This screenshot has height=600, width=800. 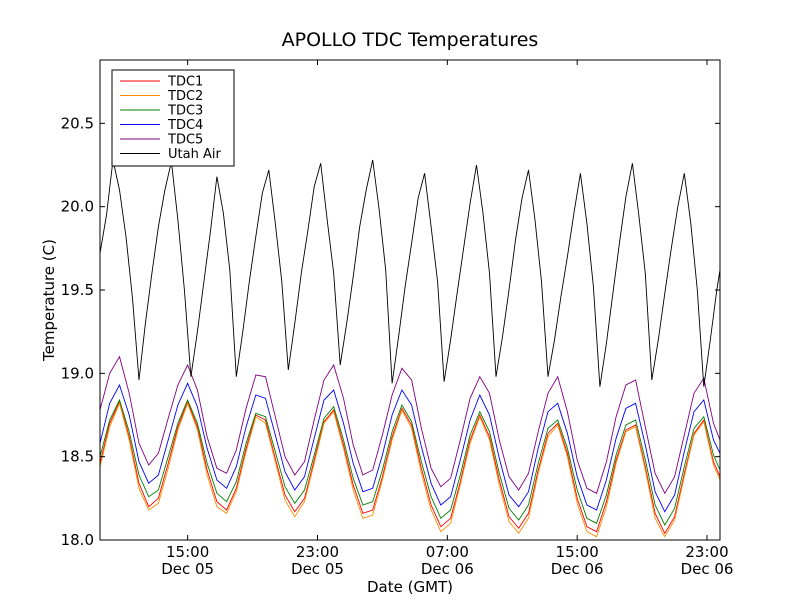 I want to click on legend-label-tdc3: TDC3, so click(x=185, y=111).